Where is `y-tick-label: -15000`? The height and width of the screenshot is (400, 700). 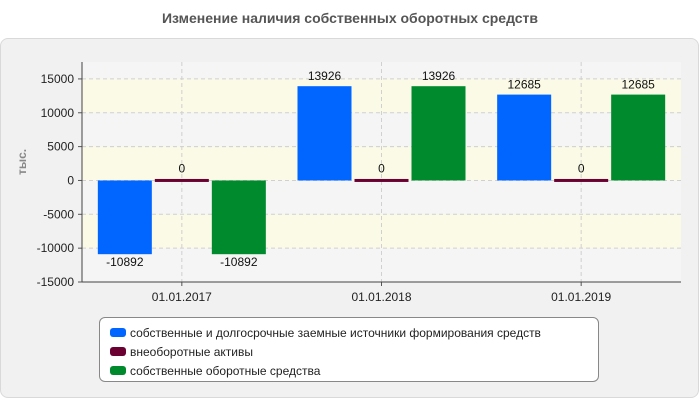 y-tick-label: -15000 is located at coordinates (56, 282).